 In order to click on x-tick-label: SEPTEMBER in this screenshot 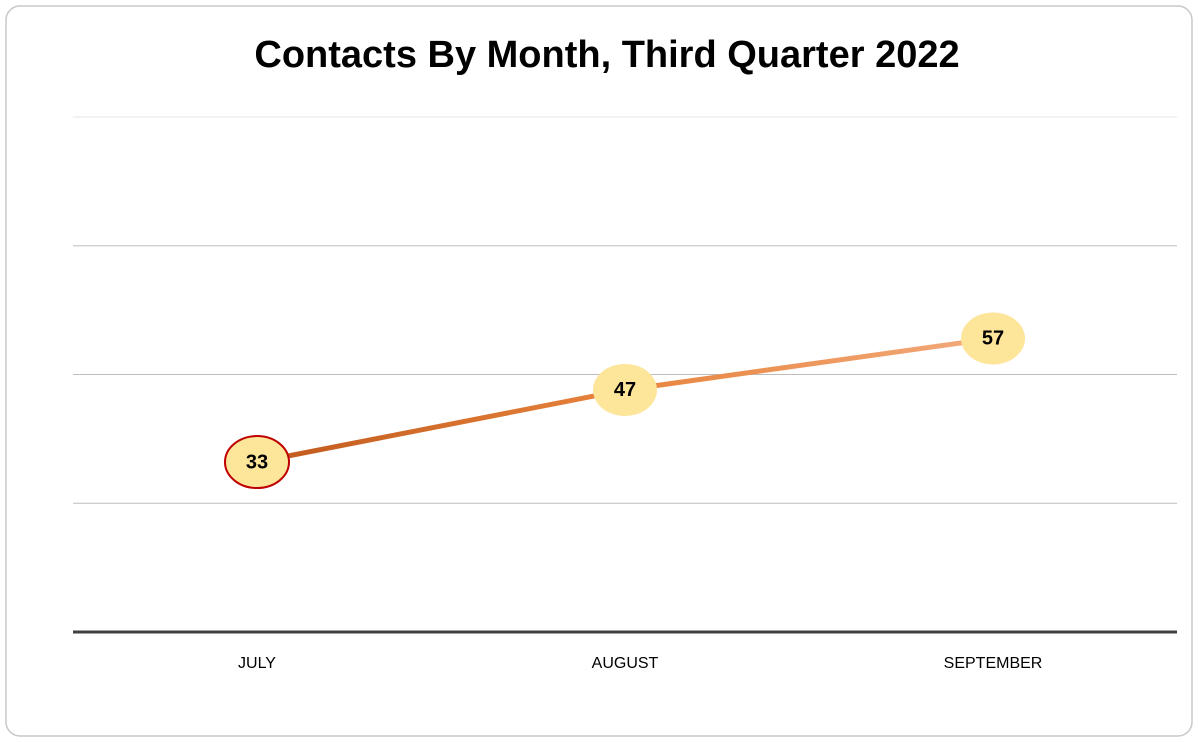, I will do `click(993, 663)`.